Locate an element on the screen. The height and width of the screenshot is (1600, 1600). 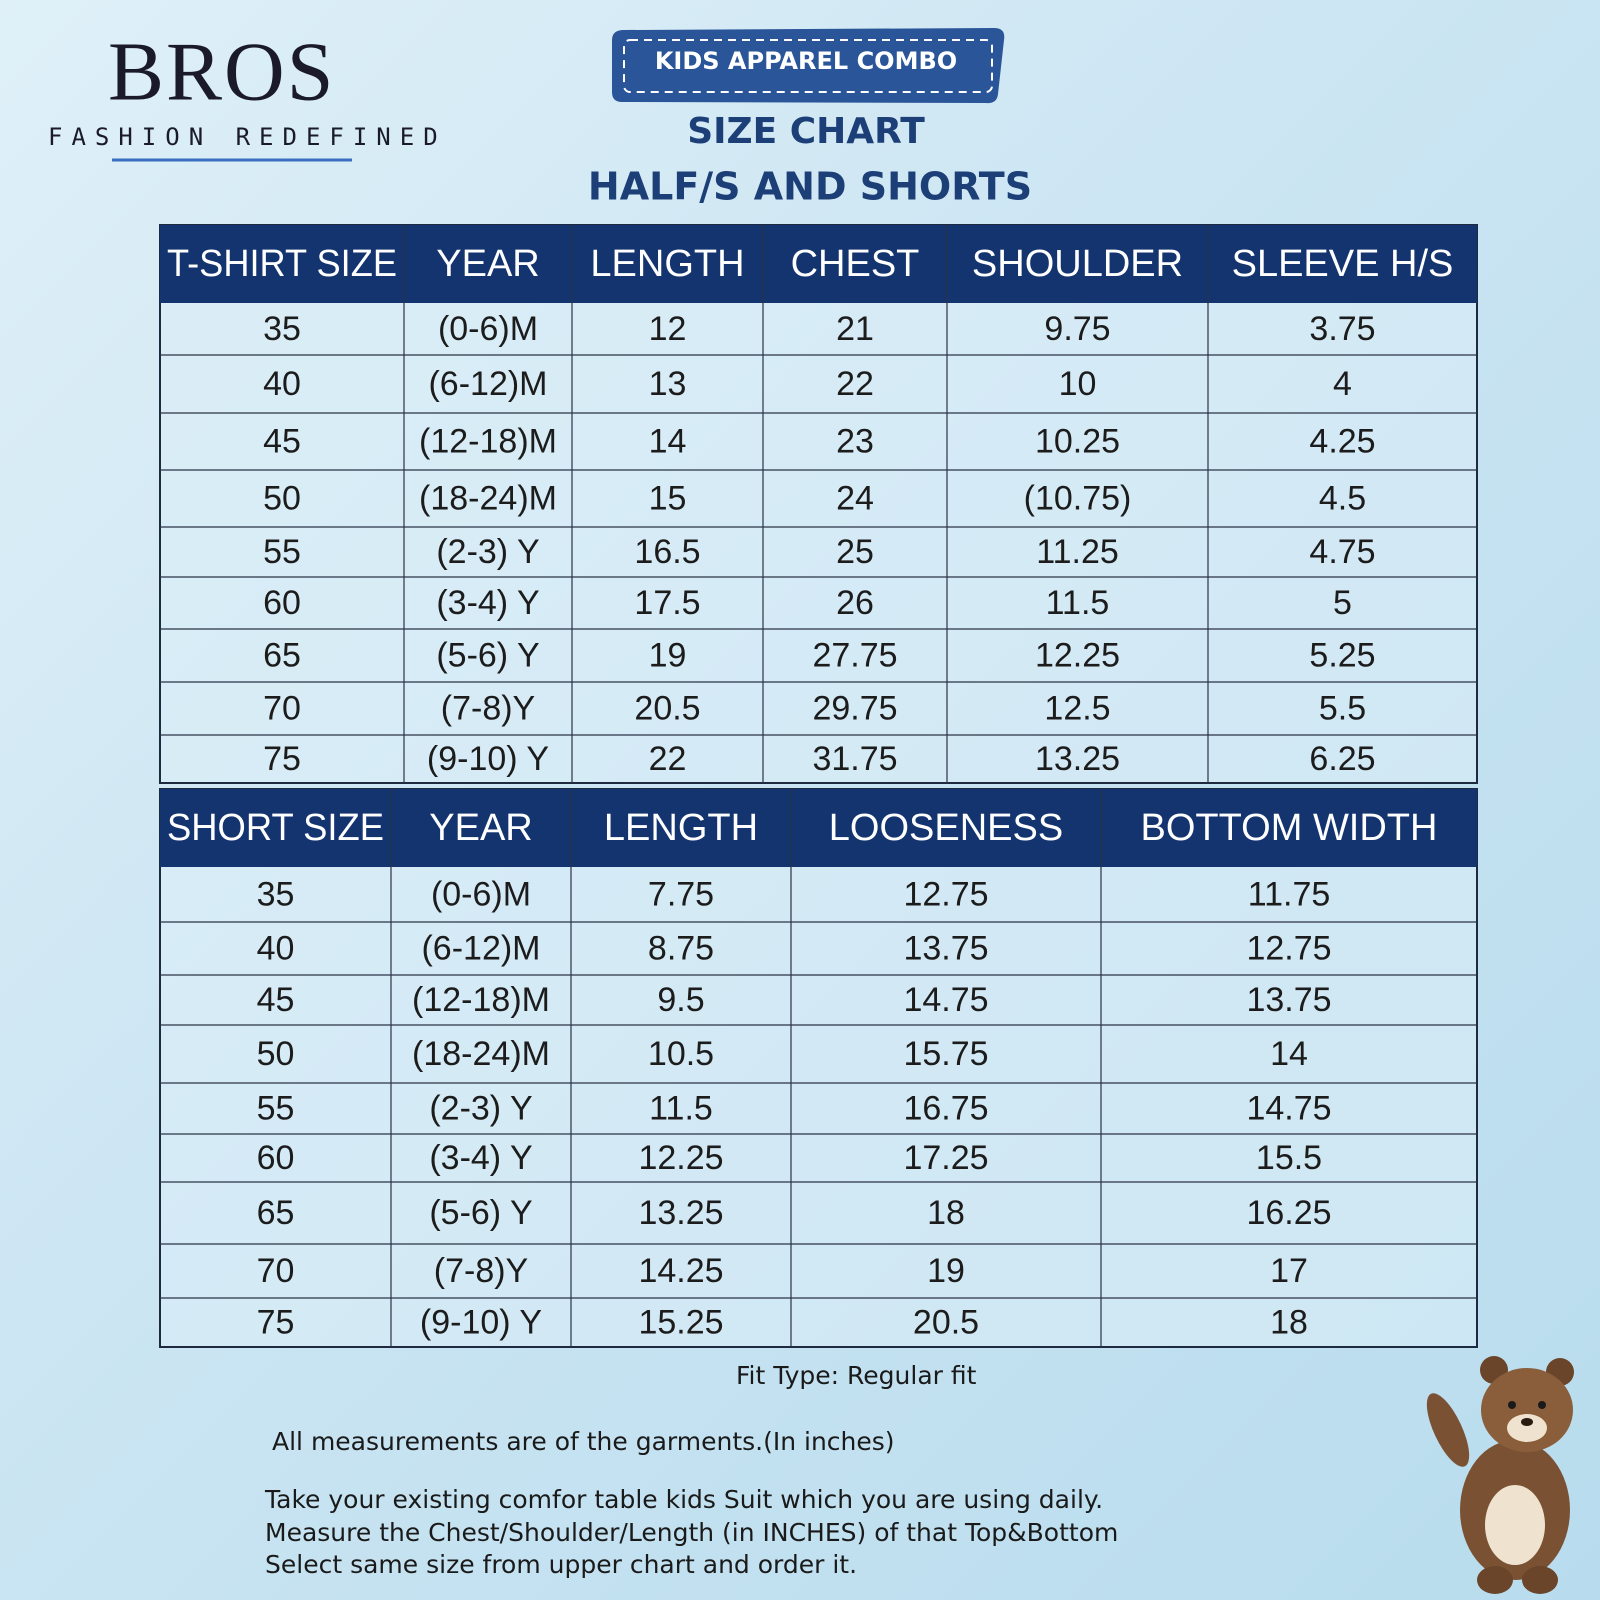
column-header: SHORT SIZE is located at coordinates (275, 828).